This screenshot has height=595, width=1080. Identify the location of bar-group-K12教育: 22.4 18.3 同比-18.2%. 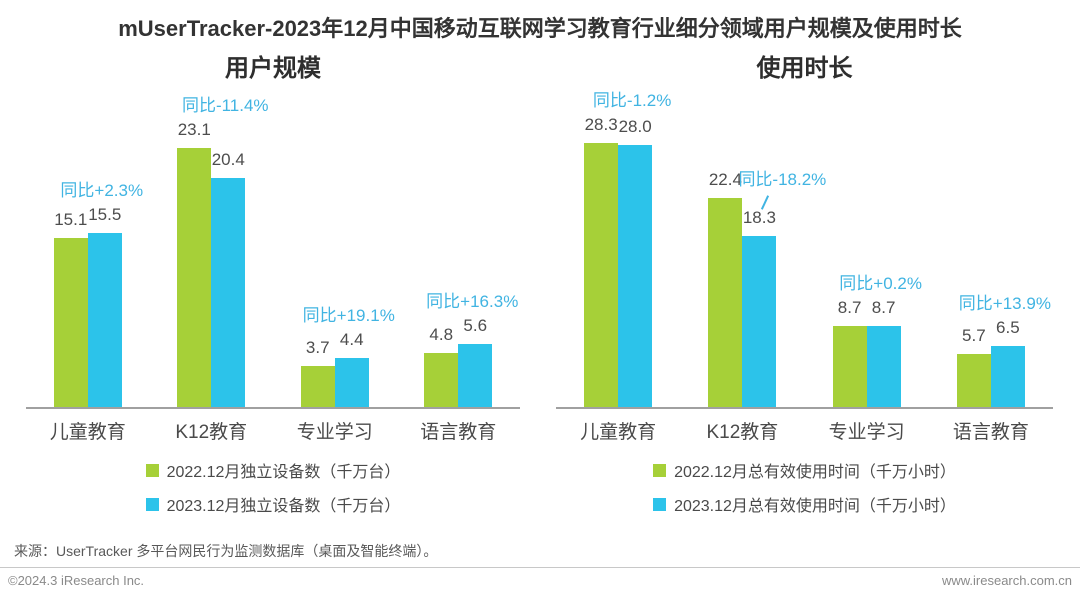
(753, 251).